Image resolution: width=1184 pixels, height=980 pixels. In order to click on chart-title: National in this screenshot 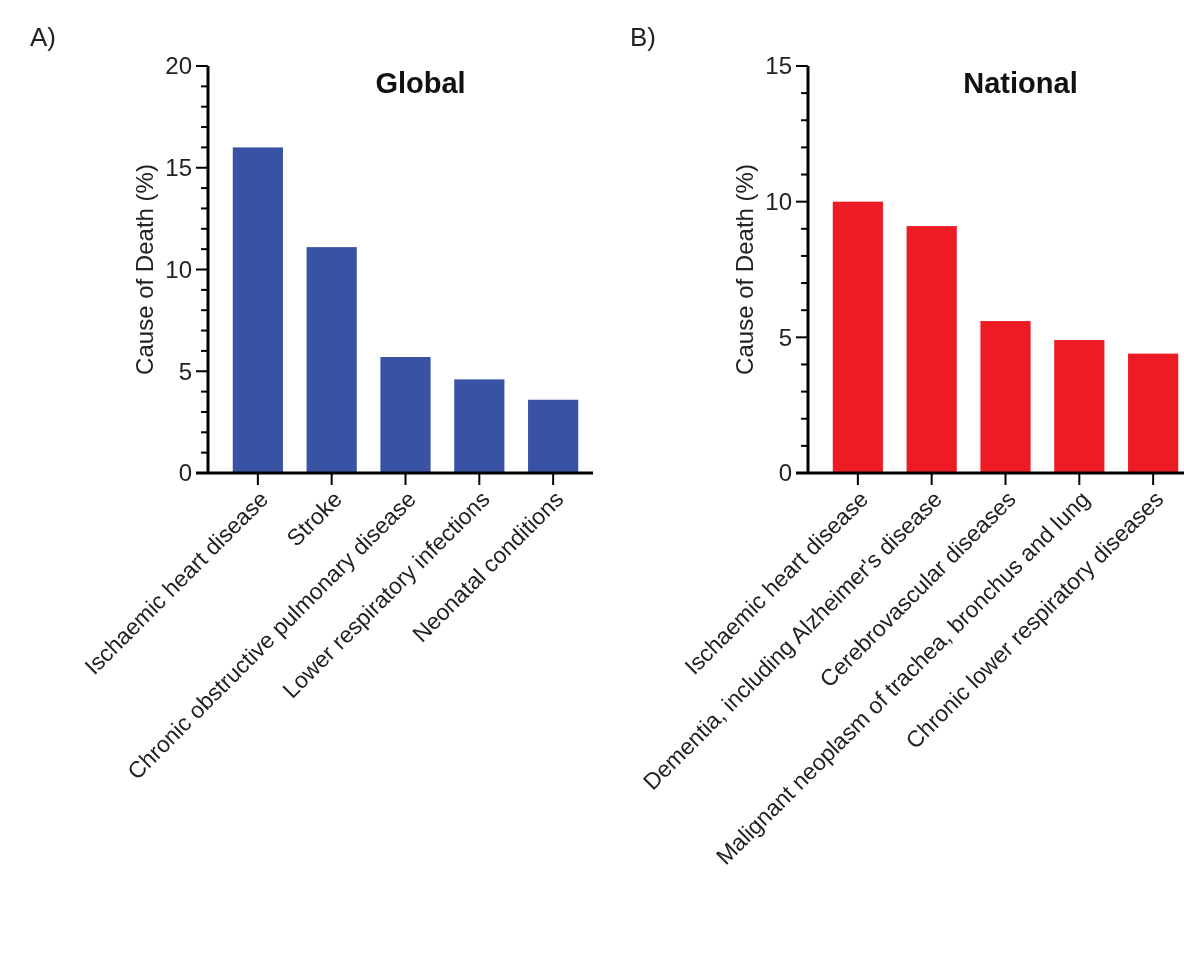, I will do `click(1020, 83)`.